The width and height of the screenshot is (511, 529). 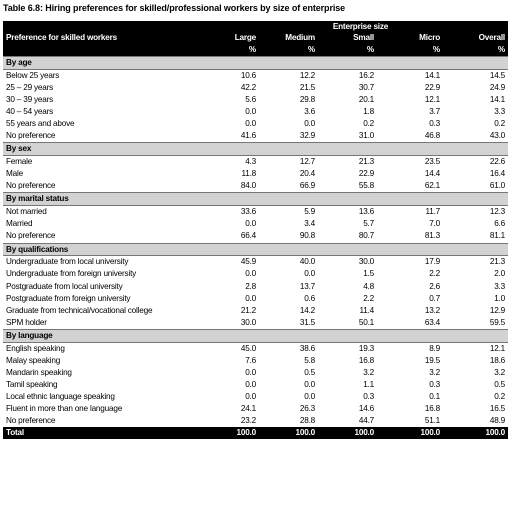 I want to click on table-row: Married 0.0 3.4 5.7 7.0 6.6, so click(x=255, y=224).